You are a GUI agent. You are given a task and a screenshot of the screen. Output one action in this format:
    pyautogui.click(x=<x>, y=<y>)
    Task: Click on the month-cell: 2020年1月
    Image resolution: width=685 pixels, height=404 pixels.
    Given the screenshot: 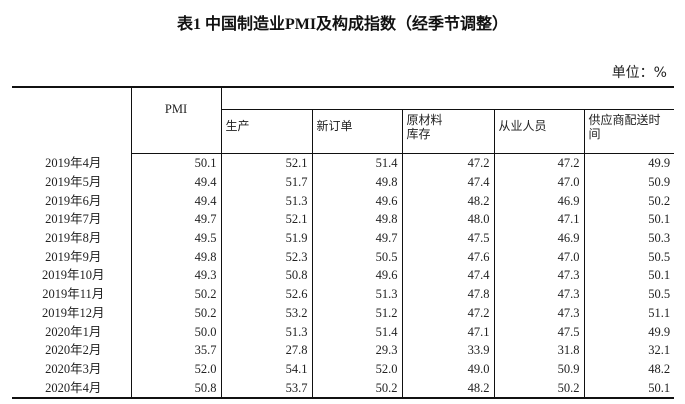 What is the action you would take?
    pyautogui.click(x=73, y=331)
    